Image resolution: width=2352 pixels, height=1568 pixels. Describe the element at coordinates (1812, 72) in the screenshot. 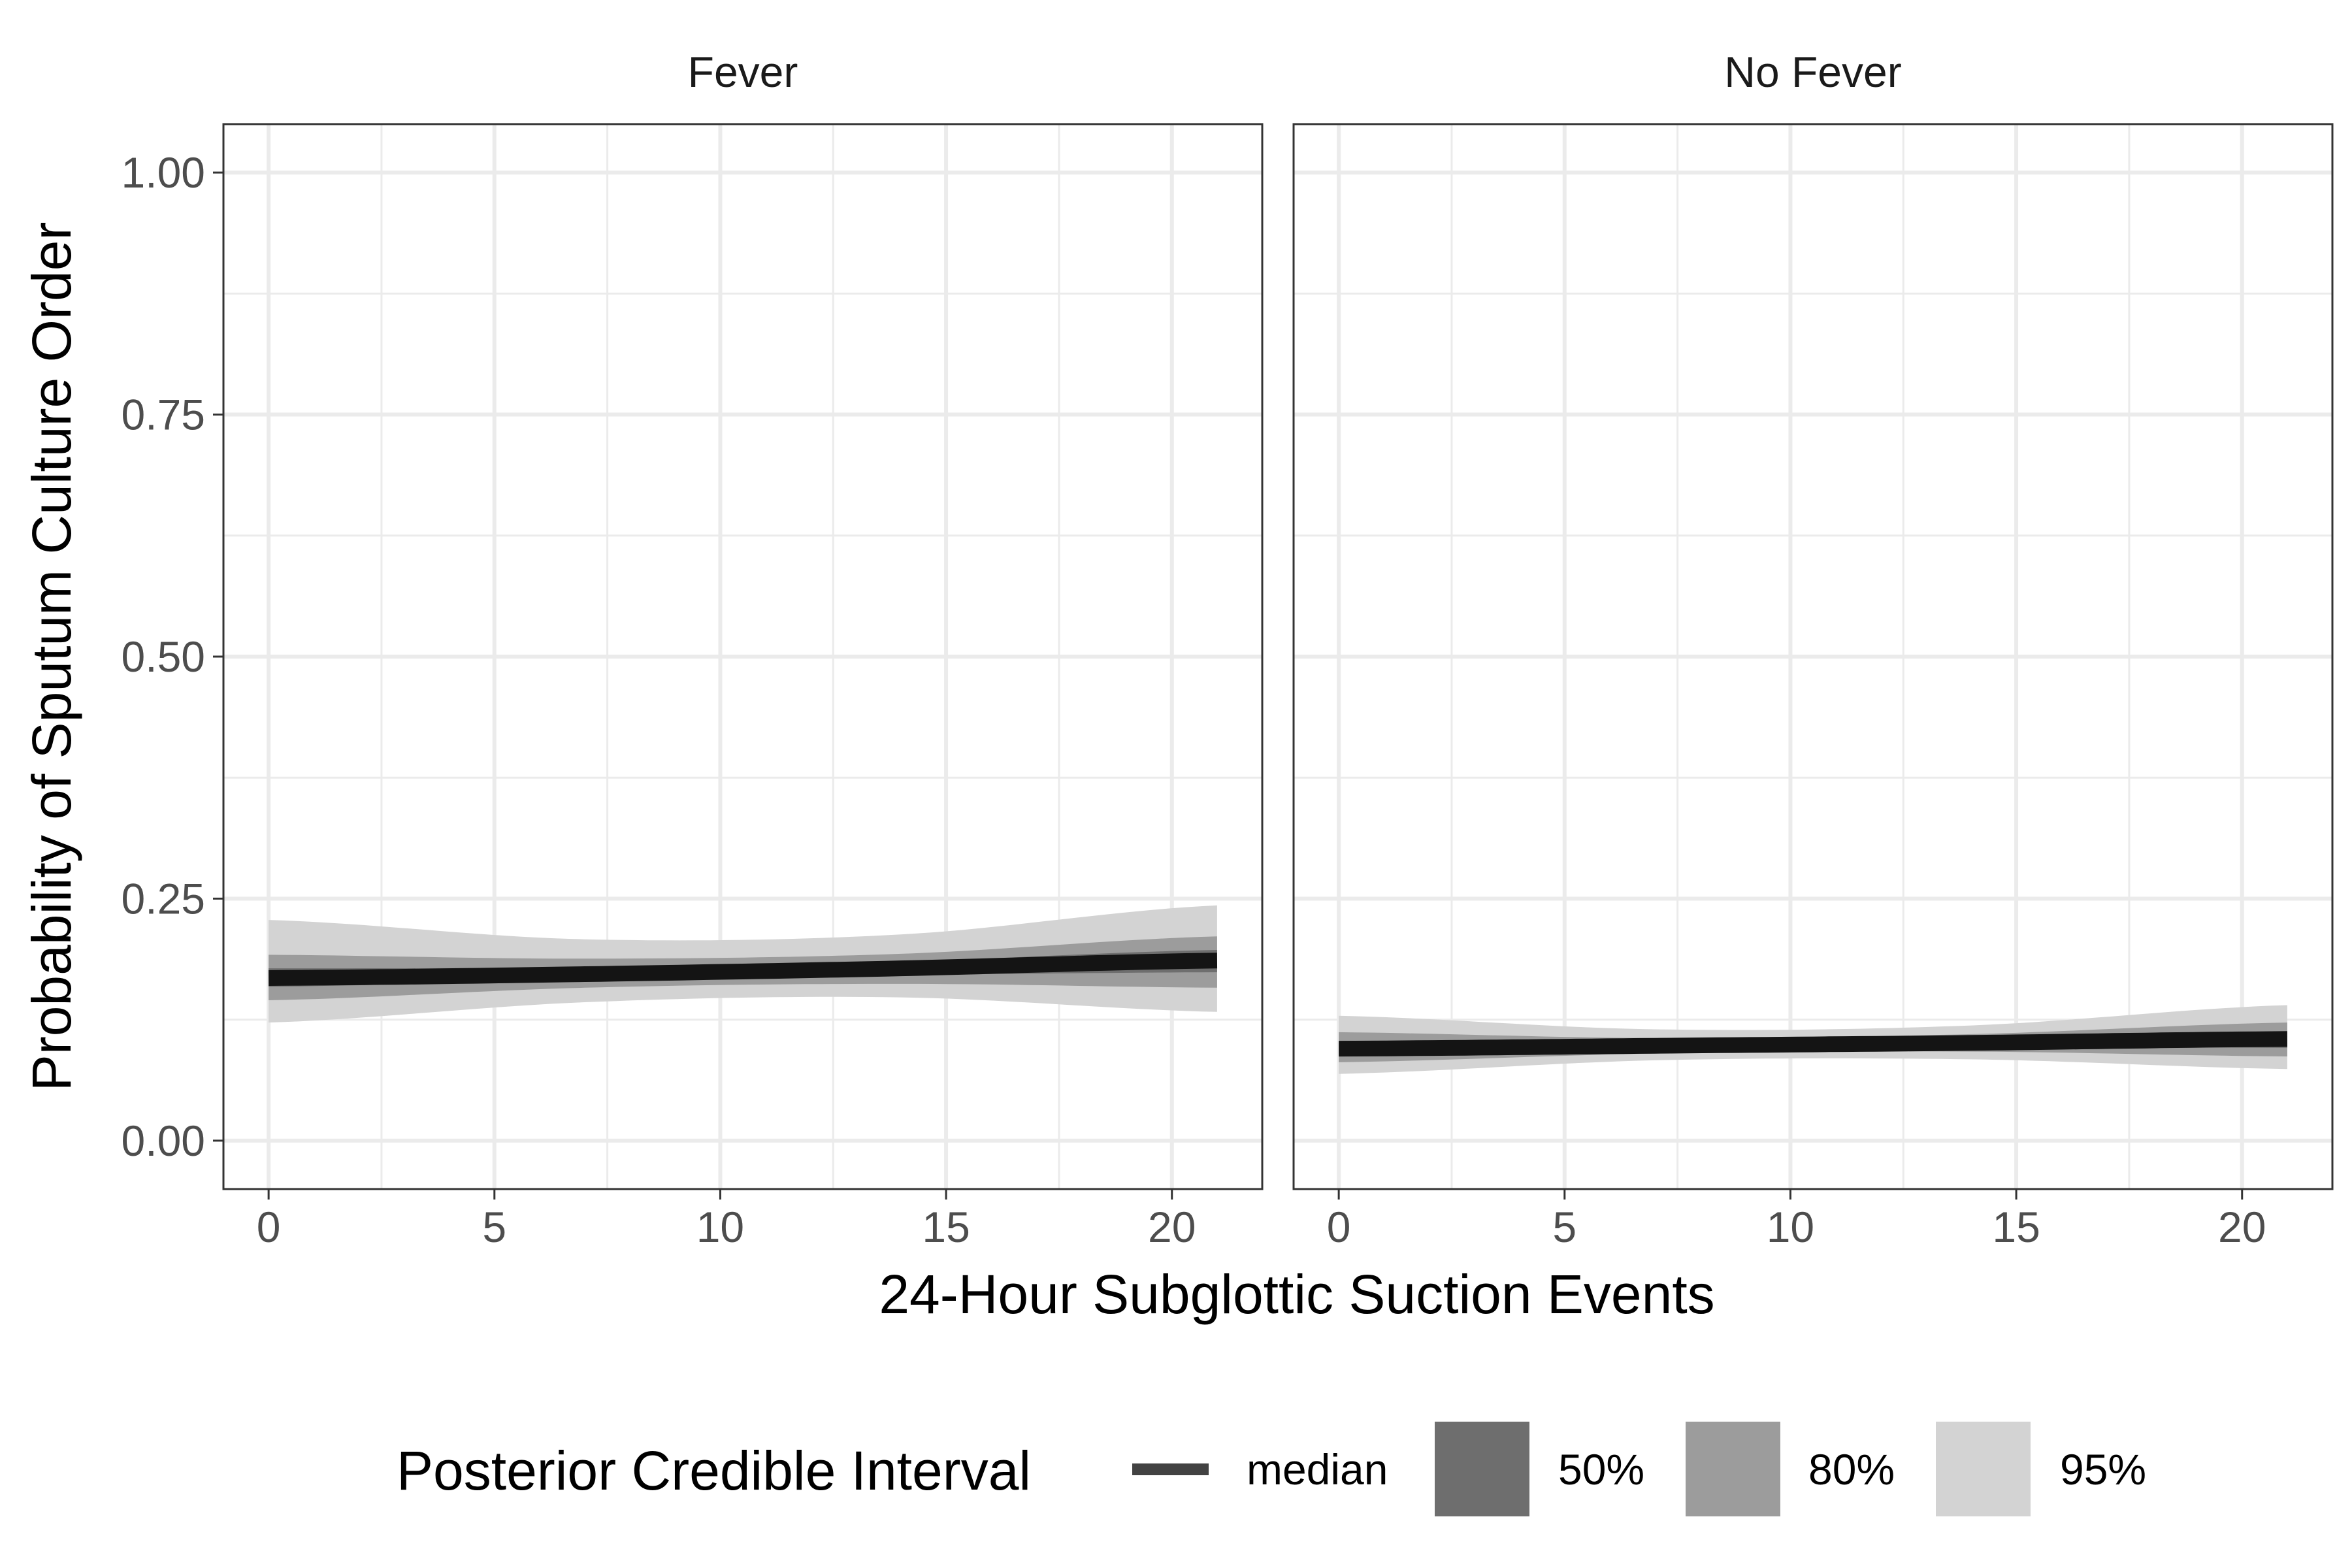

I see `panel-title-no-fever: No Fever` at that location.